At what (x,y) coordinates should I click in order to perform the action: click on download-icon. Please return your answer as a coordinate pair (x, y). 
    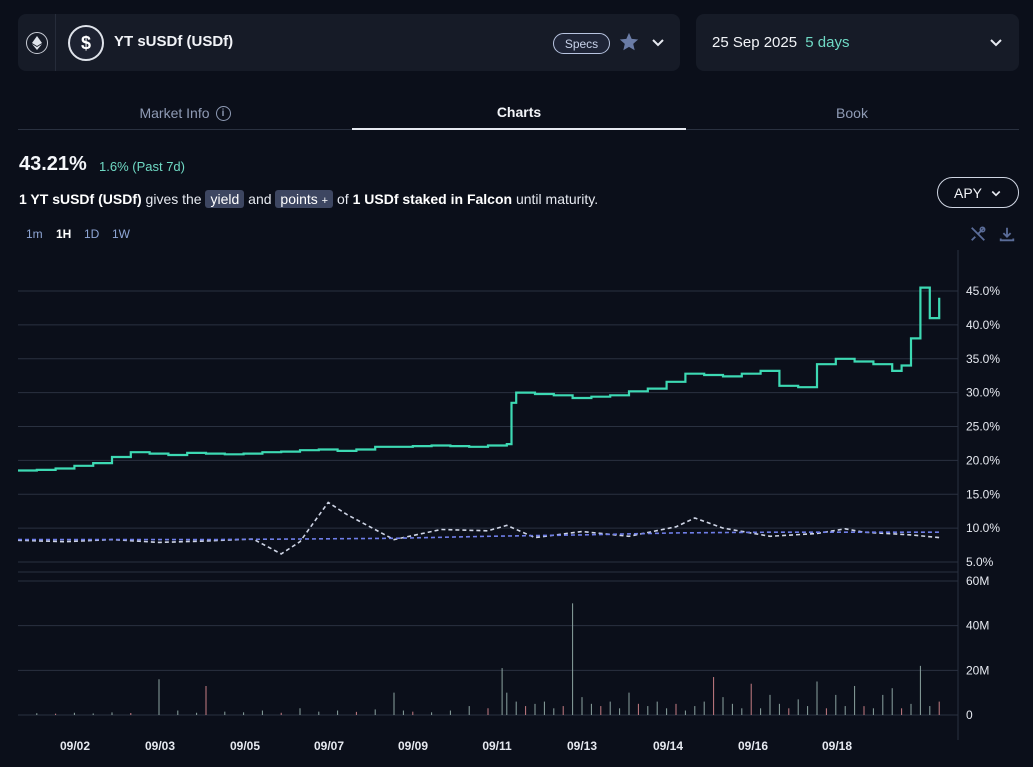
    Looking at the image, I should click on (1007, 234).